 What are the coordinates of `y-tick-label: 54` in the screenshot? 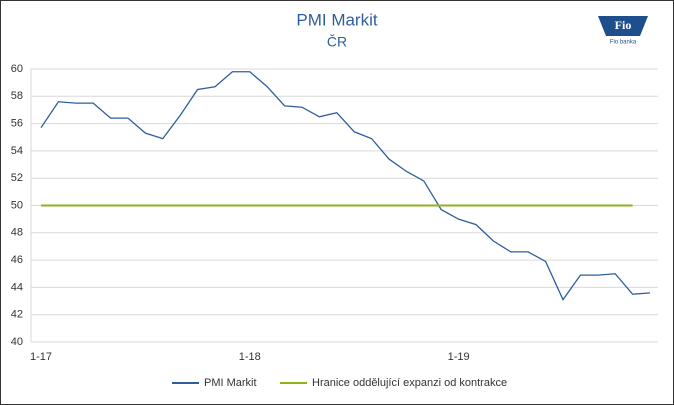 It's located at (17, 151).